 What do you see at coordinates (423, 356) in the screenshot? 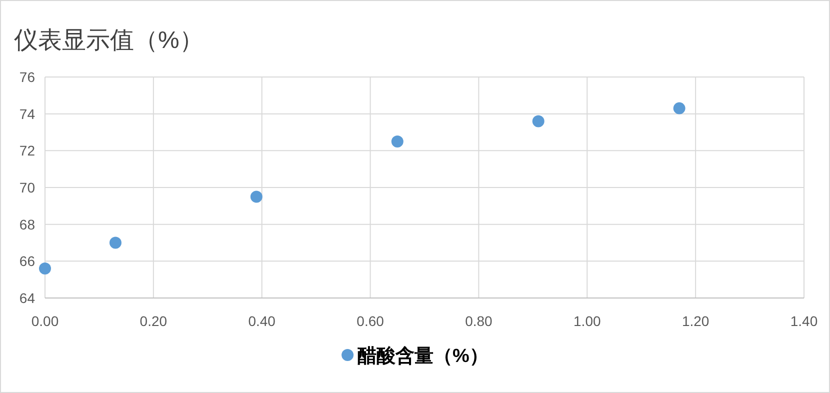
I see `legend-label: 醋酸含量（%）` at bounding box center [423, 356].